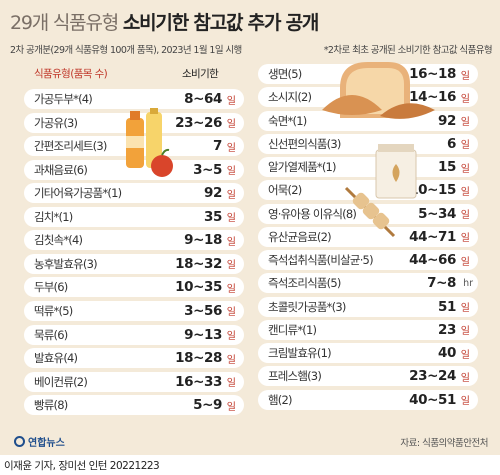  Describe the element at coordinates (63, 99) in the screenshot. I see `item-name: 가공두부*(4)` at that location.